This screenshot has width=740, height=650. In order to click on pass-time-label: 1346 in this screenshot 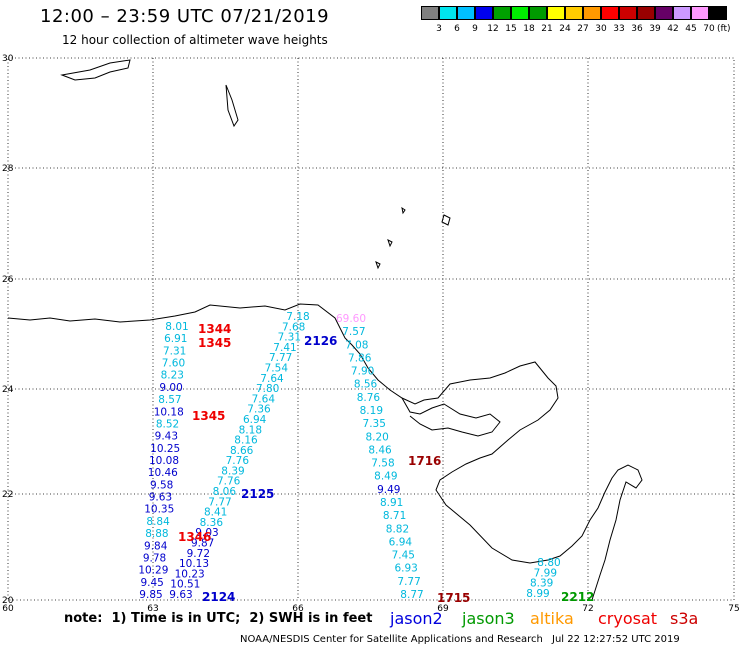, I will do `click(194, 537)`.